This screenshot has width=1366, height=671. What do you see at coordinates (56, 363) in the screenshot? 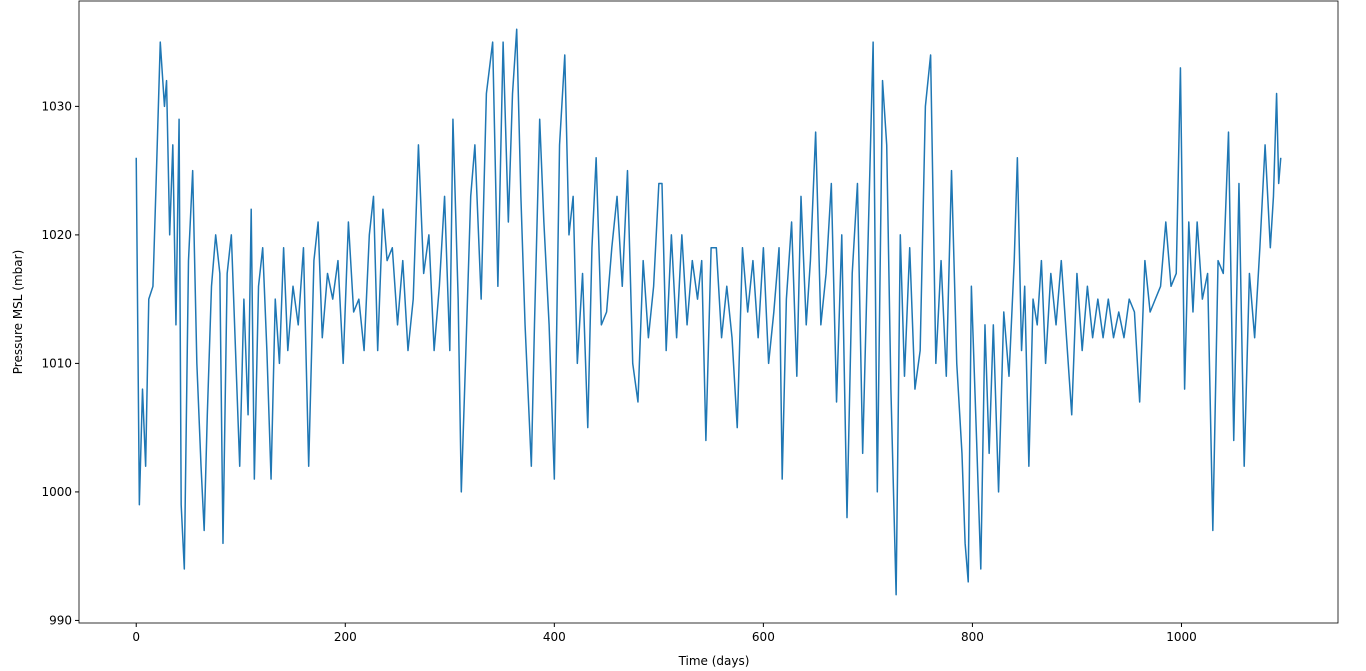
I see `y-tick-label: 1010` at bounding box center [56, 363].